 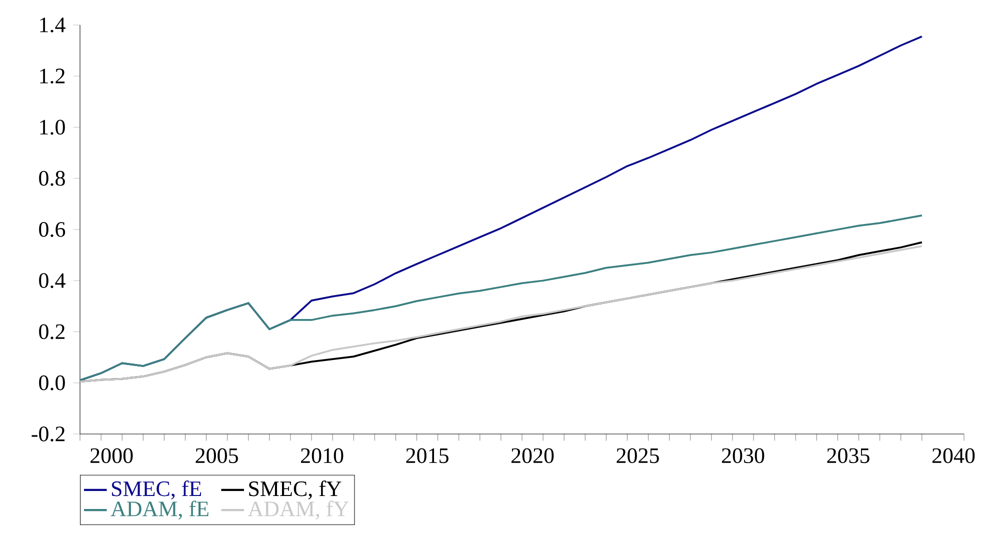 What do you see at coordinates (217, 456) in the screenshot?
I see `x-tick-label: 2005` at bounding box center [217, 456].